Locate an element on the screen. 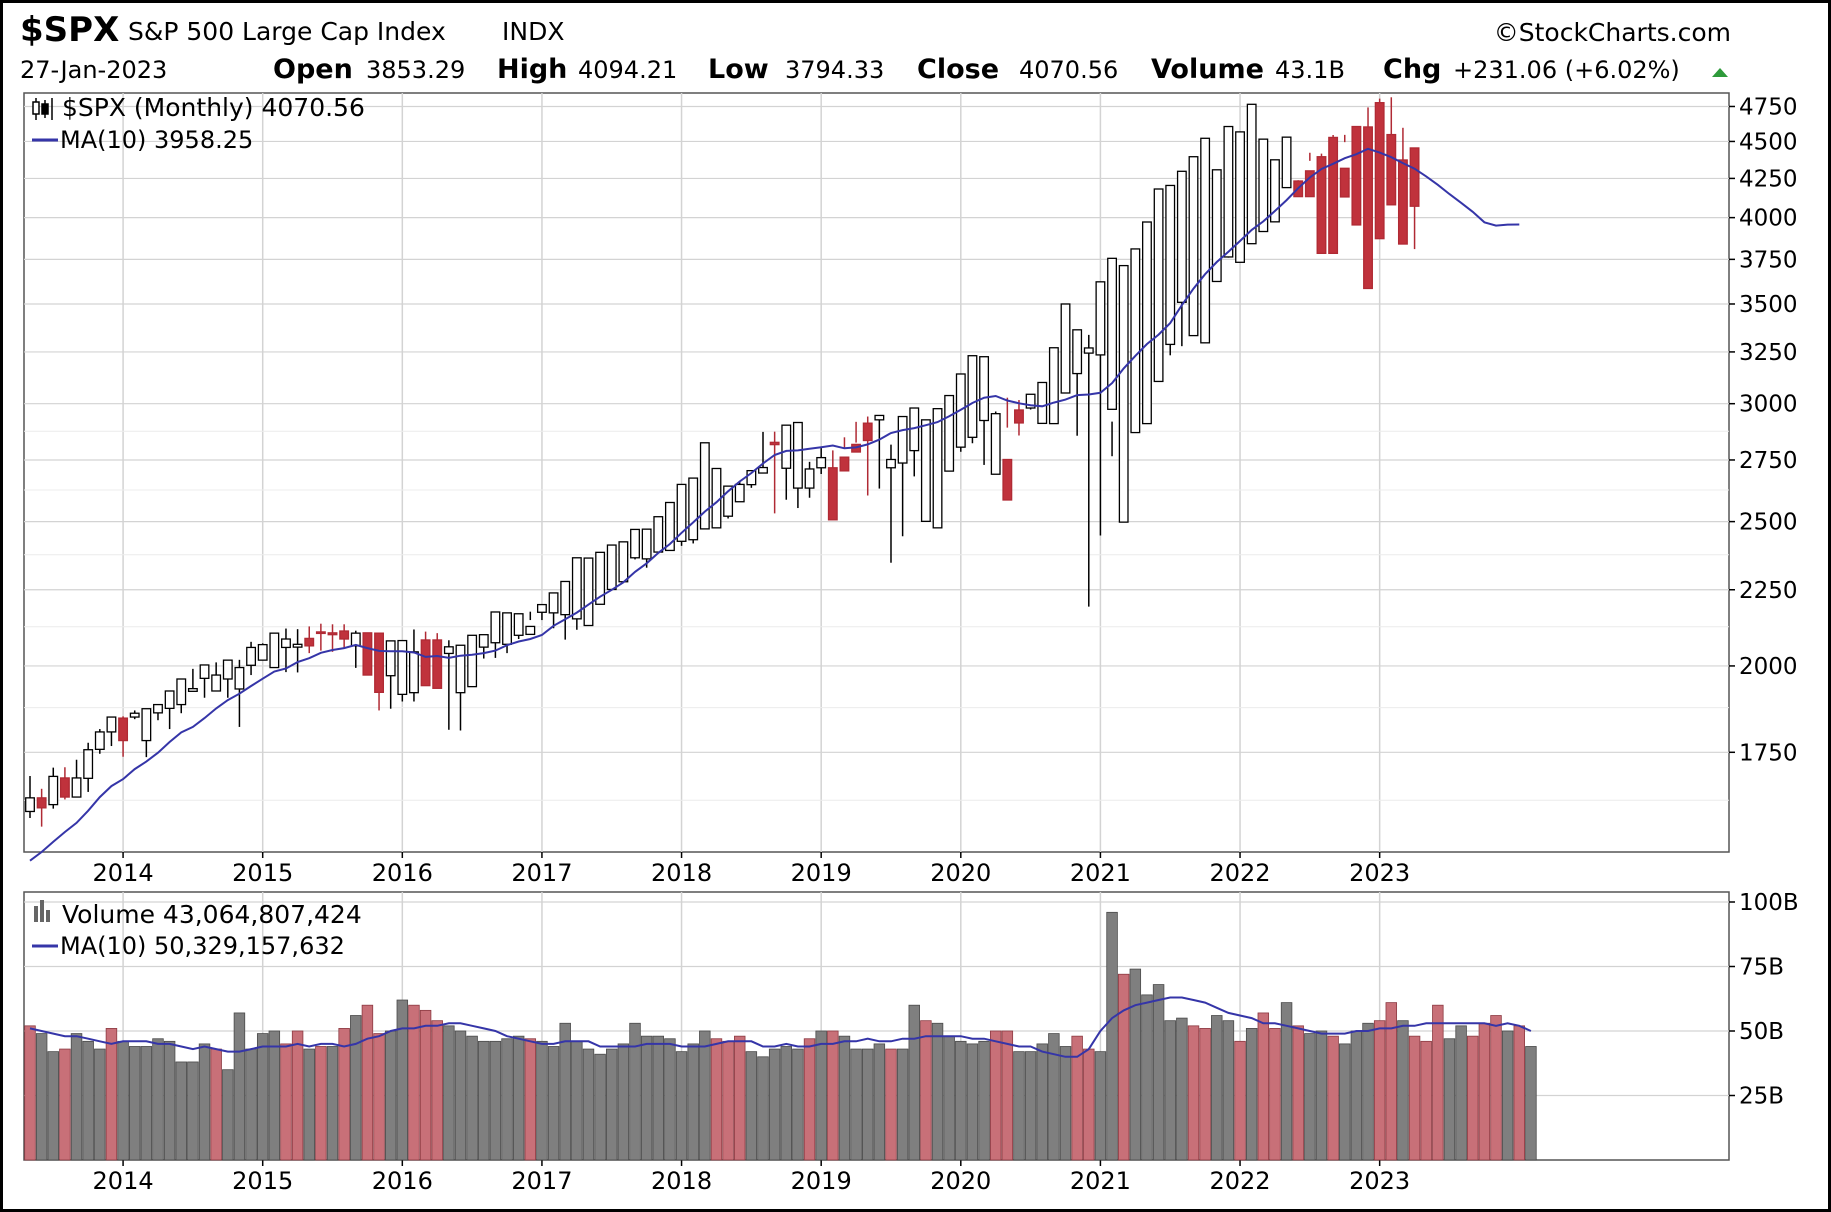 Image resolution: width=1831 pixels, height=1212 pixels. quote-open-label: Open is located at coordinates (313, 69).